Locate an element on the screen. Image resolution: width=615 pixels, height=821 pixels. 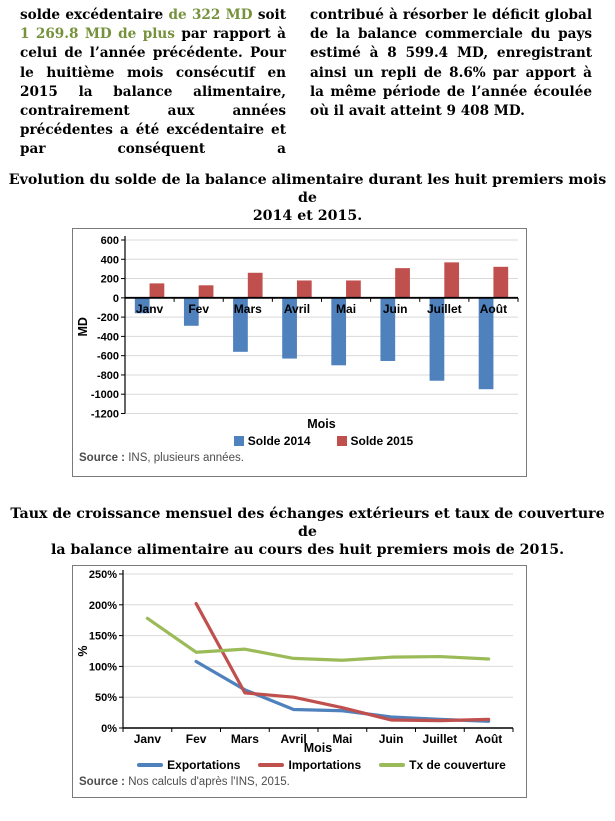
y-tick-label: 0% is located at coordinates (109, 729).